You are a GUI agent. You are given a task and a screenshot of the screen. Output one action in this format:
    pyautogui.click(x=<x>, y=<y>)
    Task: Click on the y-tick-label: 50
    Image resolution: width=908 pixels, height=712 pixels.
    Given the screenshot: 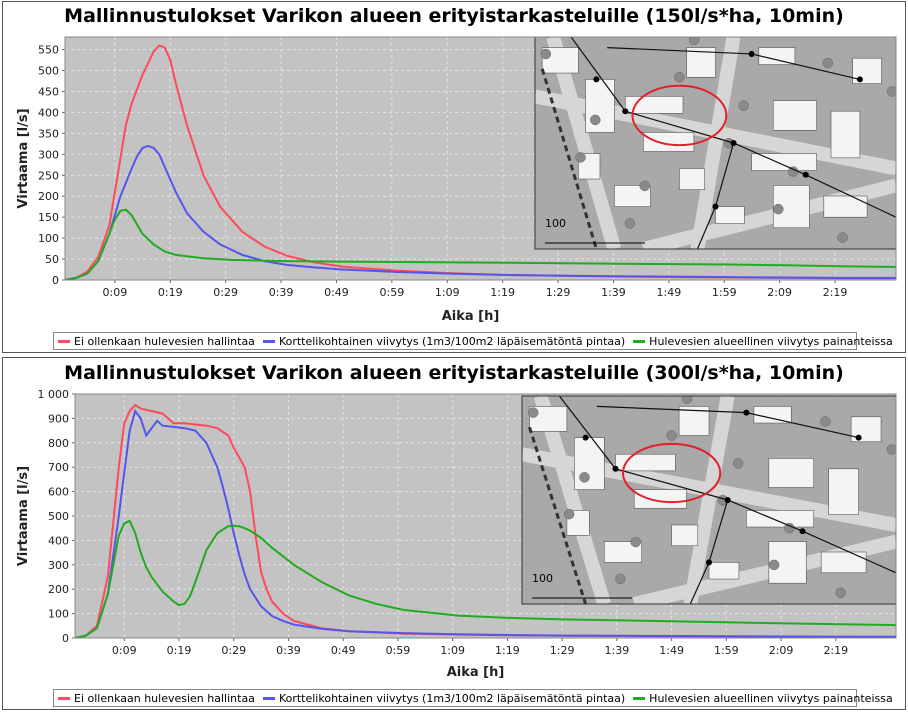 What is the action you would take?
    pyautogui.click(x=52, y=259)
    